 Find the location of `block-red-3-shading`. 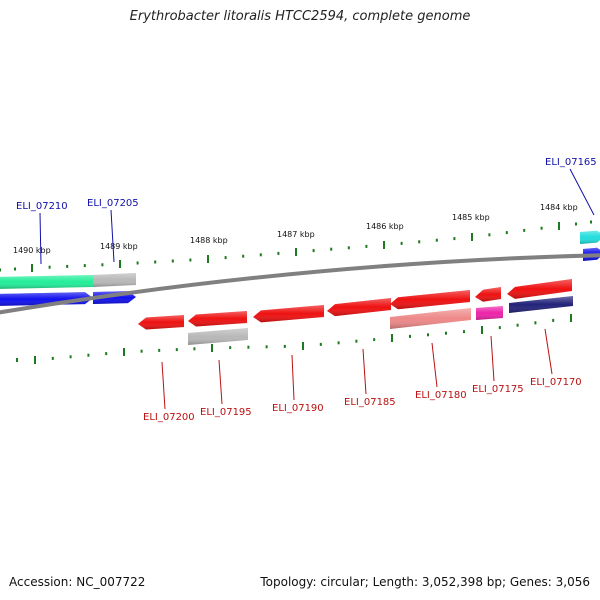

block-red-3-shading is located at coordinates (288, 314).